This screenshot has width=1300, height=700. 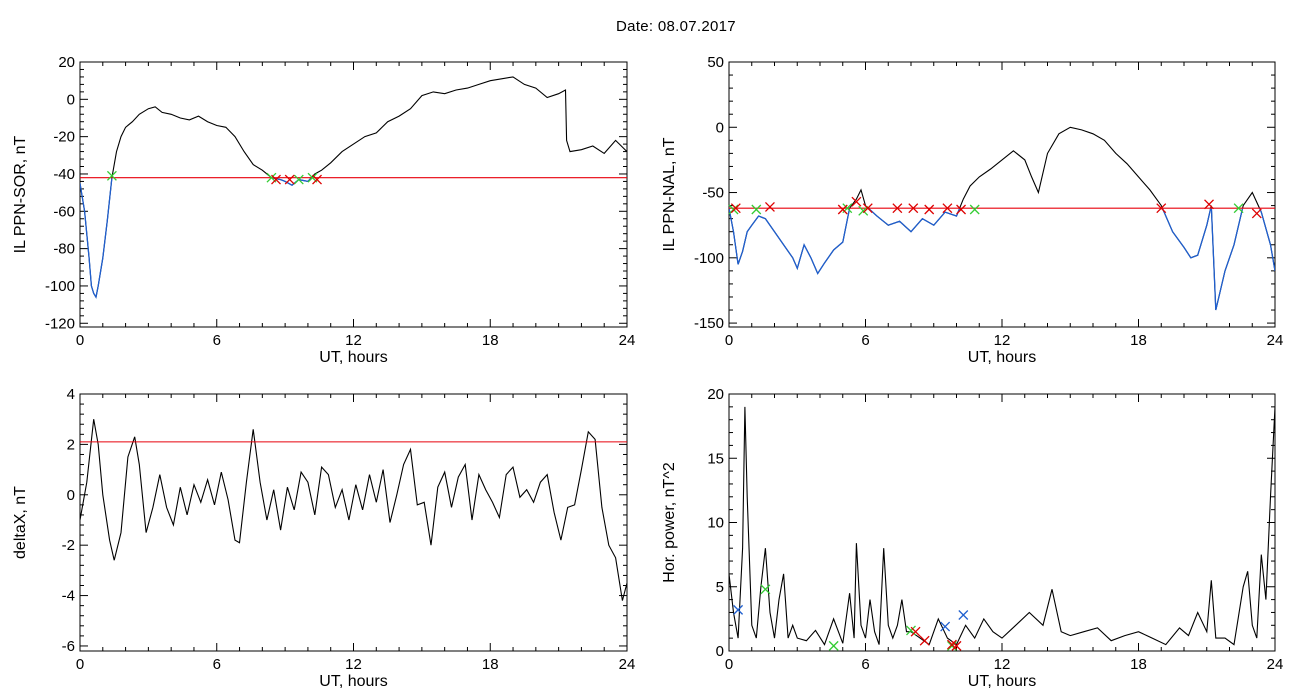 I want to click on y-tick-label: -150, so click(x=709, y=323).